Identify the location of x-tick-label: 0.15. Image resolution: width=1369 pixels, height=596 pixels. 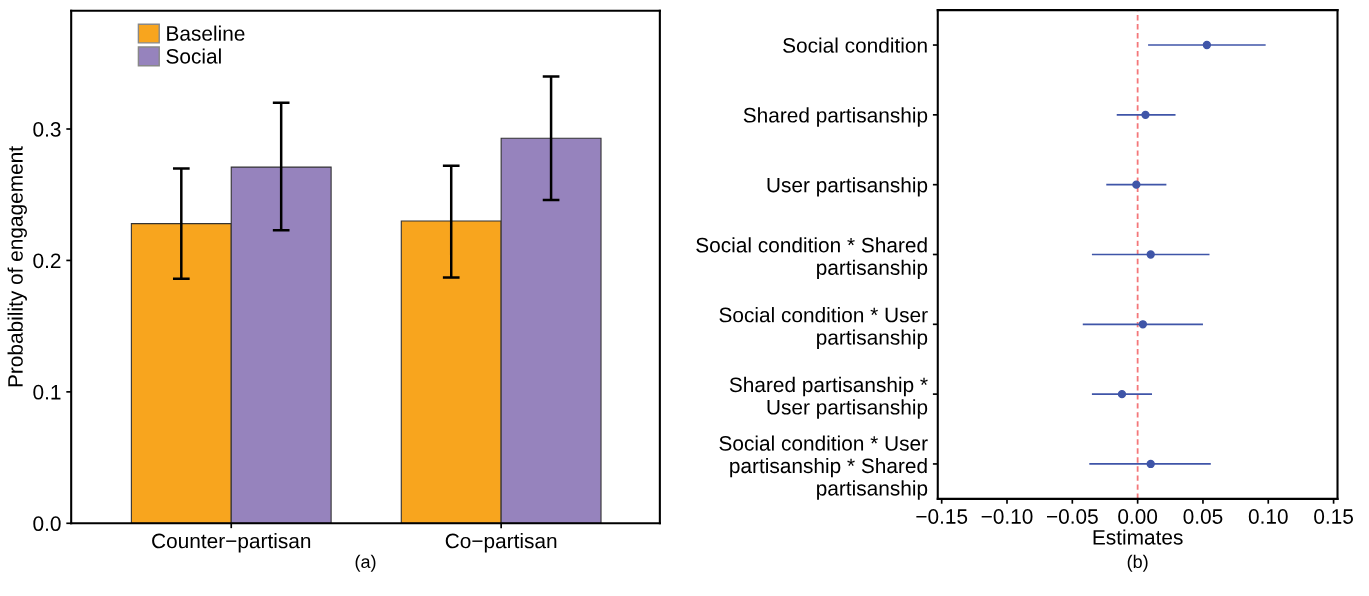
(1333, 516).